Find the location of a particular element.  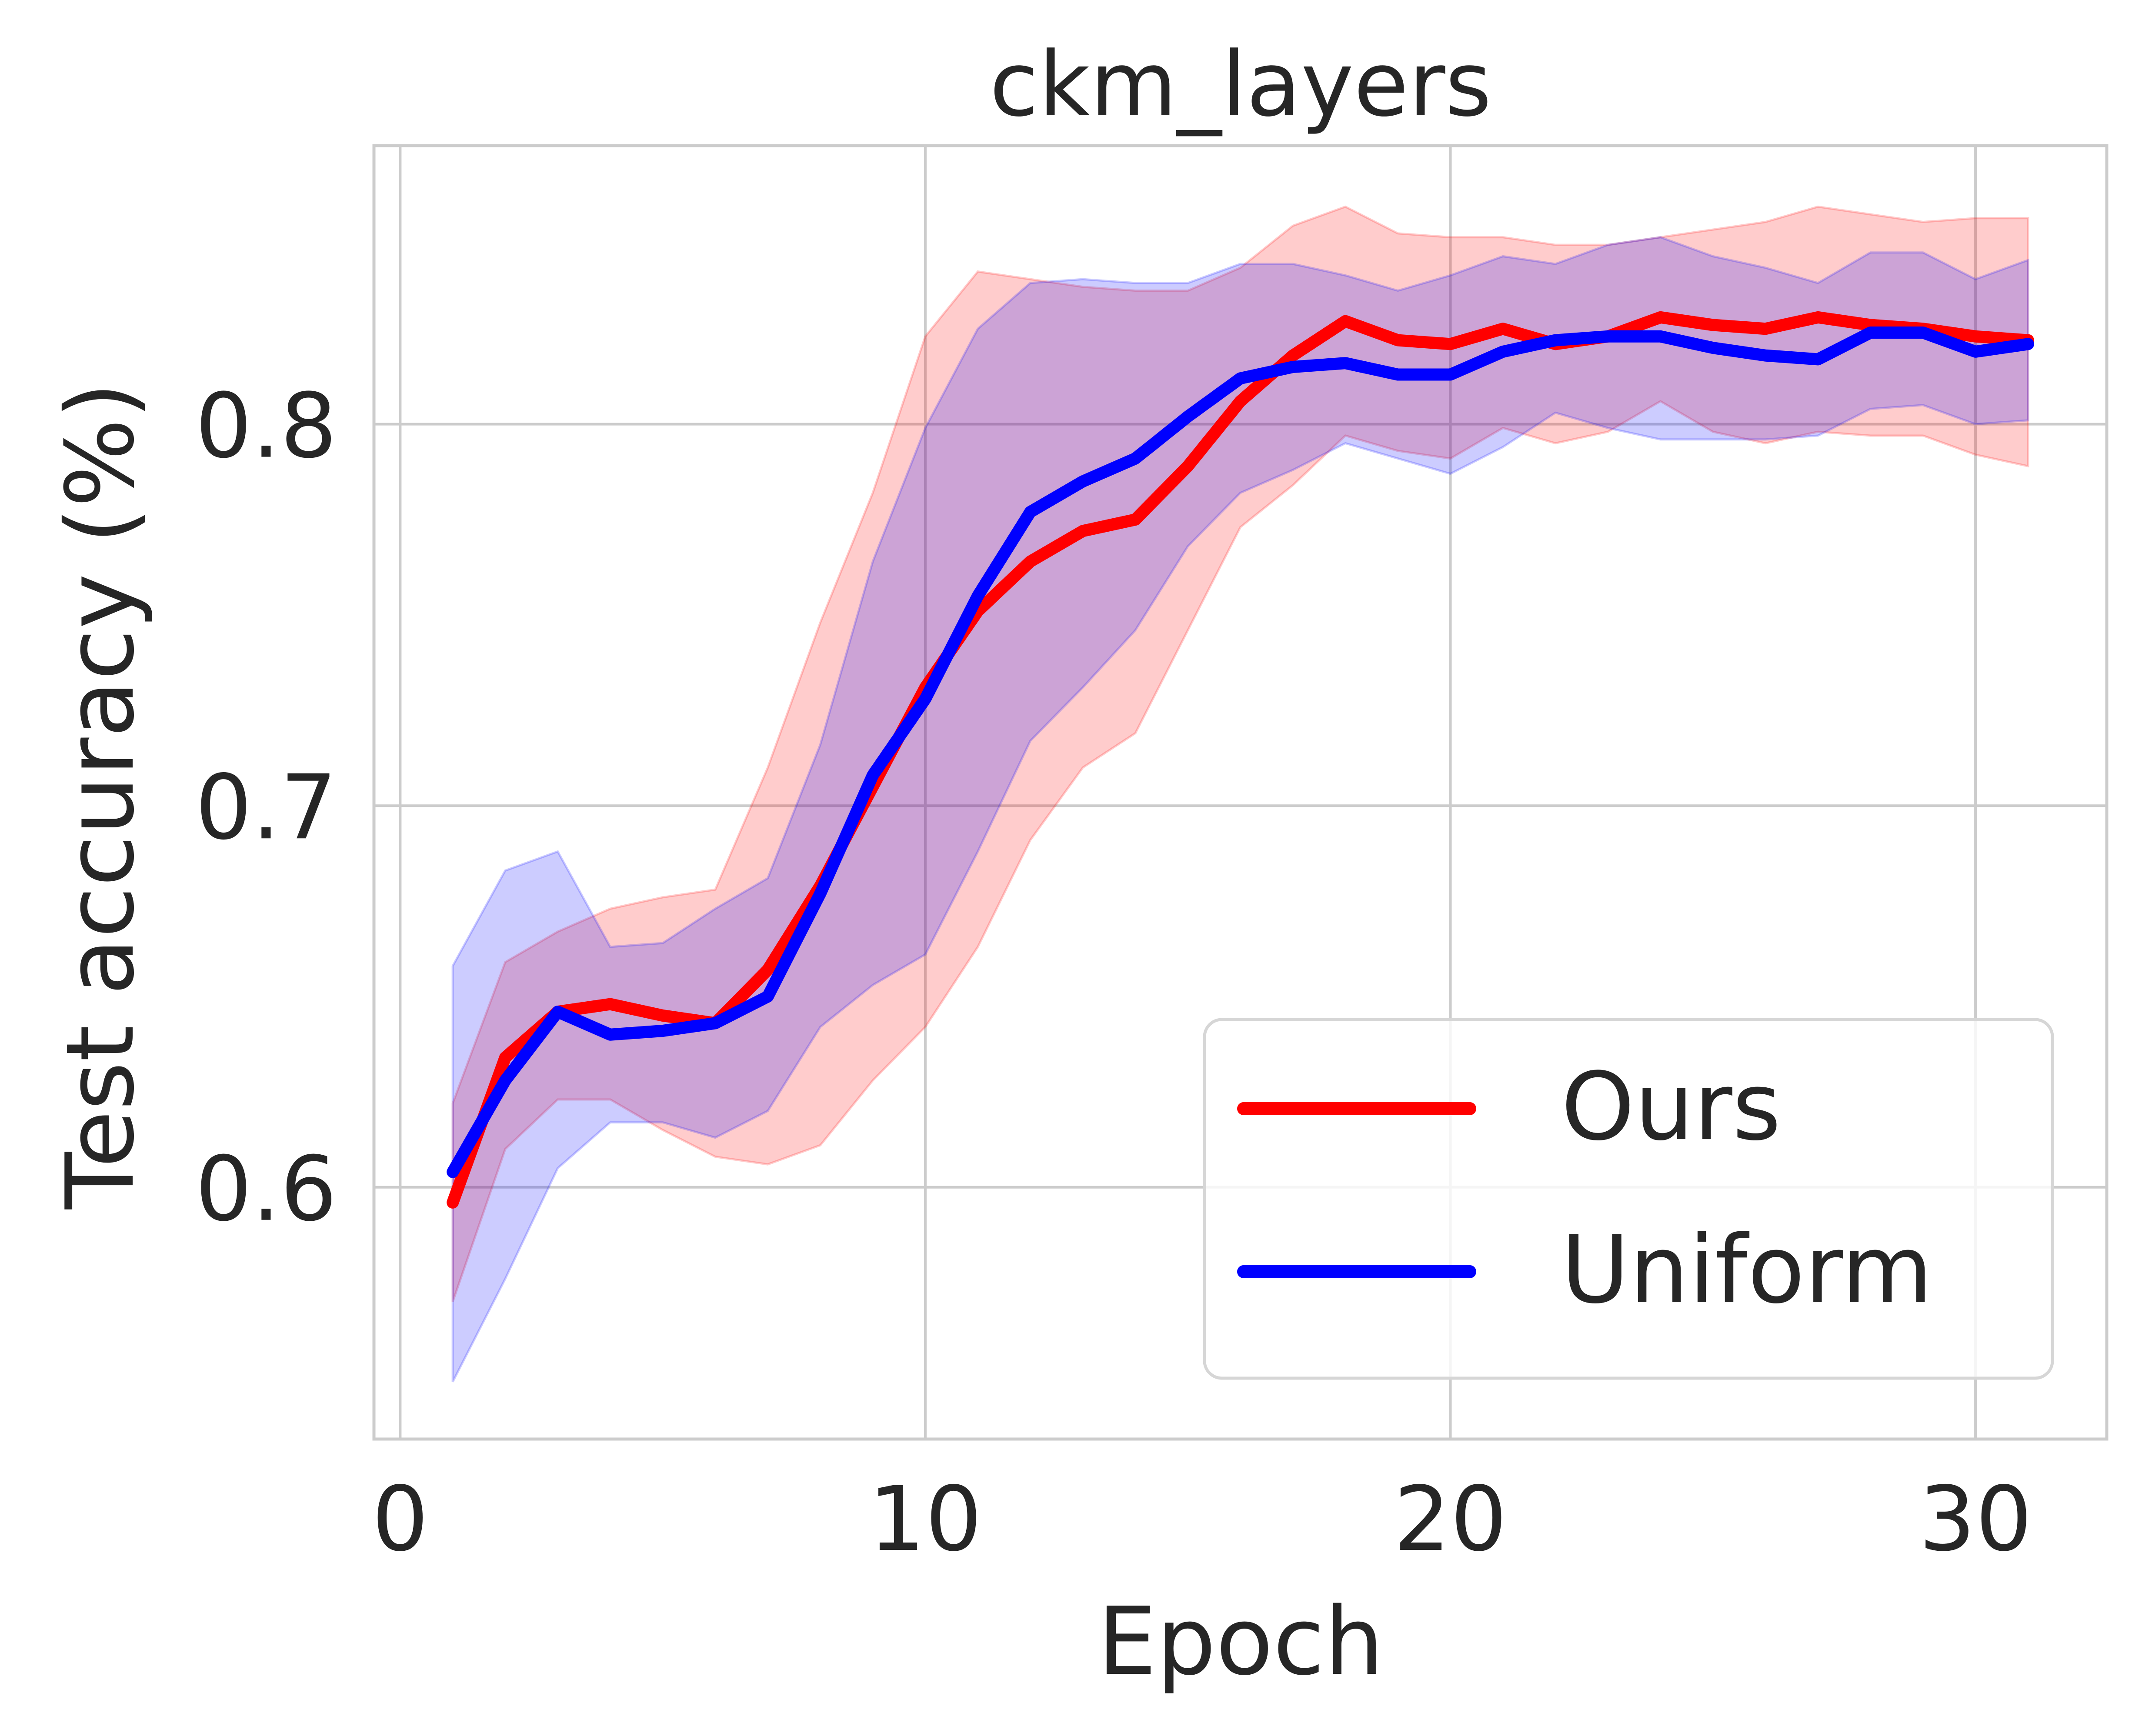

legend: Ours Uniform is located at coordinates (1629, 1199).